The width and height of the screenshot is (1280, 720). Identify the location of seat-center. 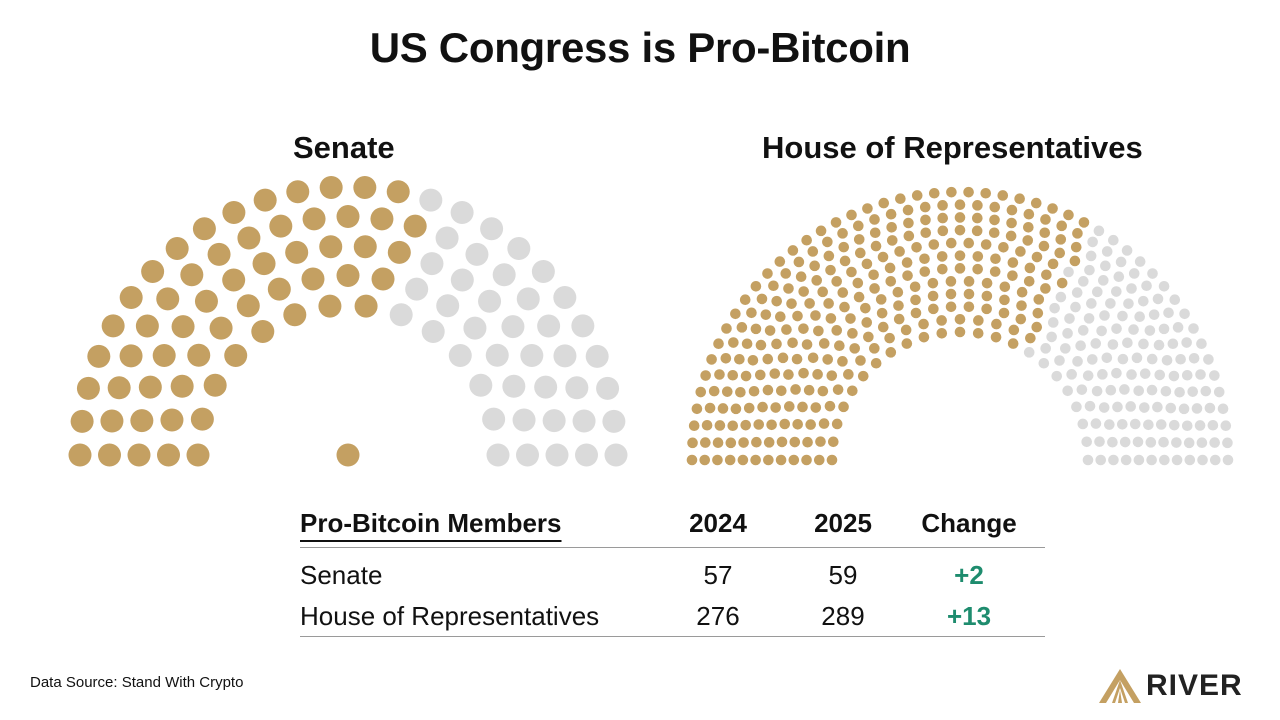
(348, 455).